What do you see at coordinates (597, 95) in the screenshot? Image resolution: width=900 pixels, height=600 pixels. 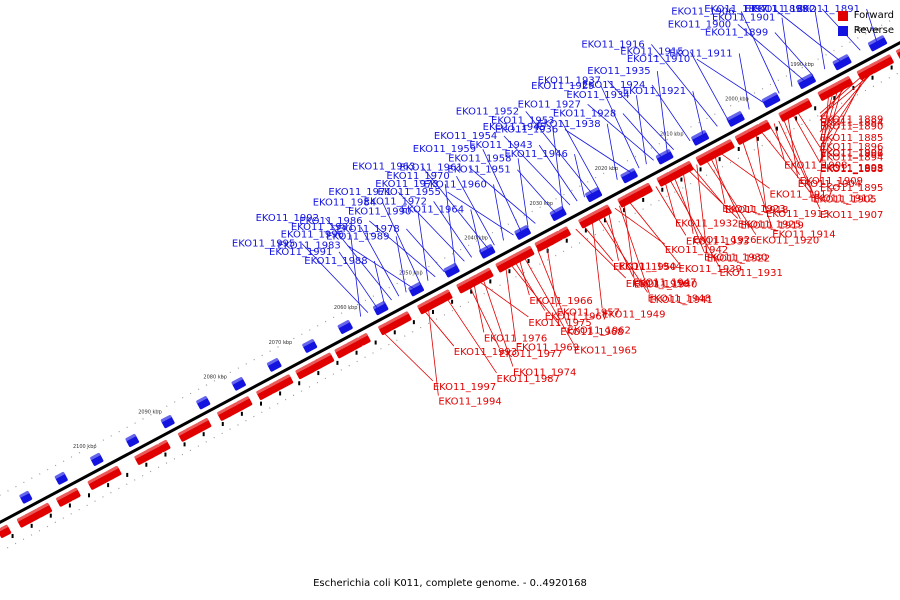 I see `reverse-gene-label: EKO11_1934` at bounding box center [597, 95].